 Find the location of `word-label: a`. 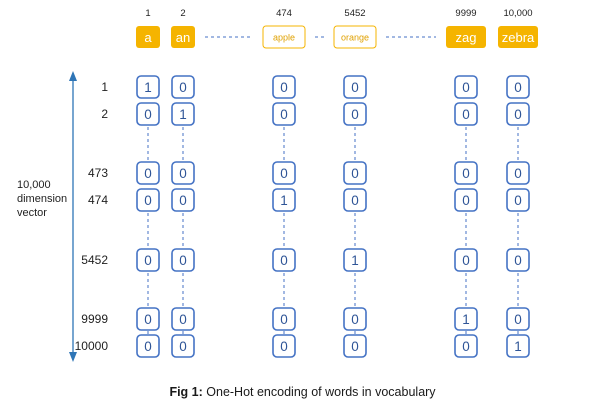

word-label: a is located at coordinates (148, 37).